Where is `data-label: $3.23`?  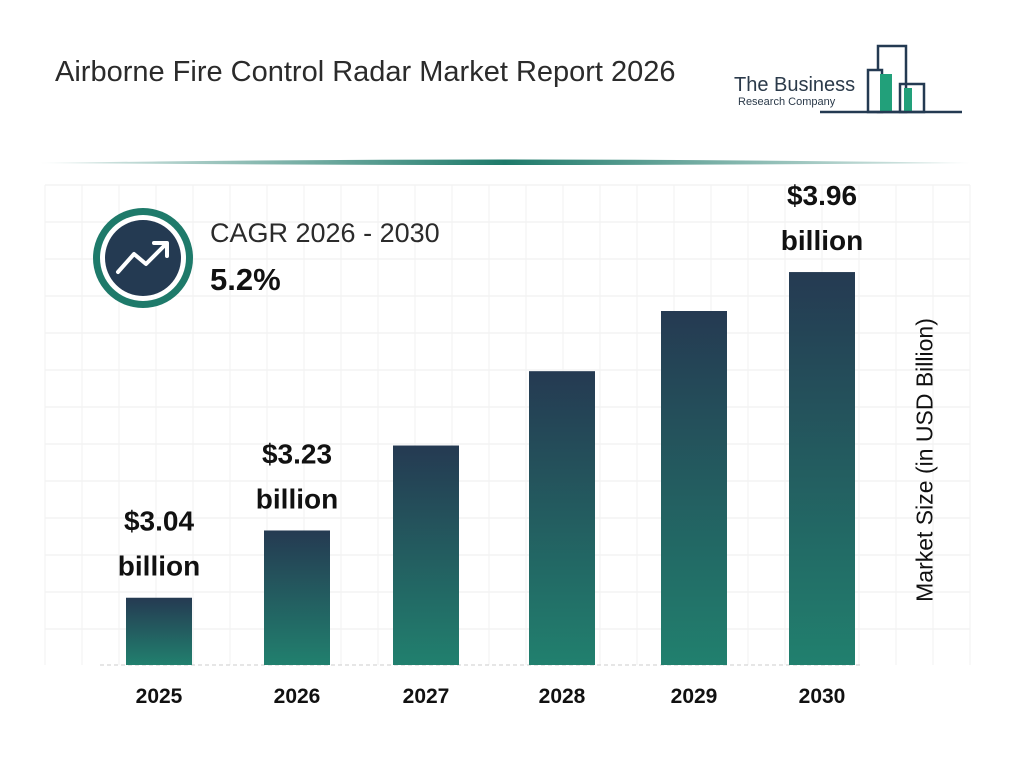
data-label: $3.23 is located at coordinates (297, 453).